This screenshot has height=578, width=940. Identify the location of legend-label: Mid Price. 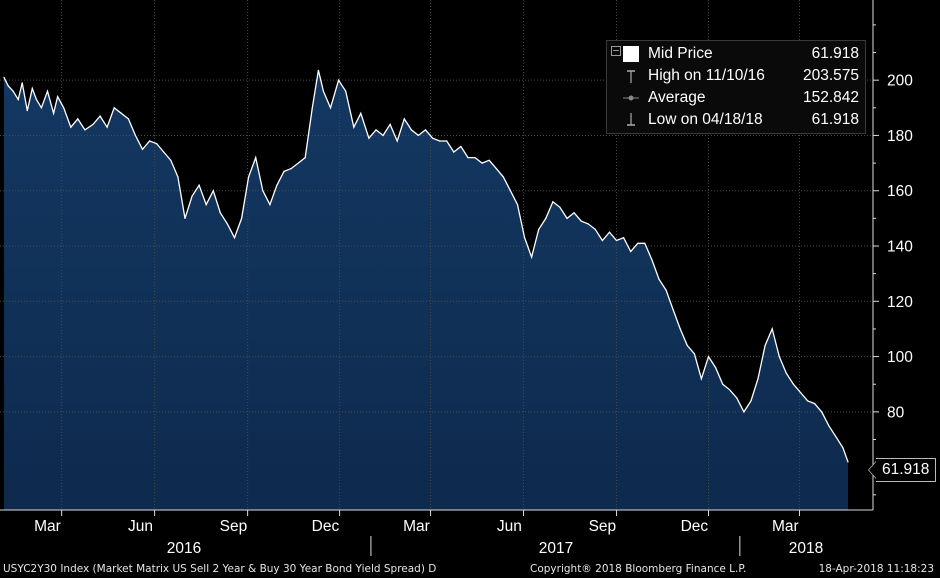
(680, 53).